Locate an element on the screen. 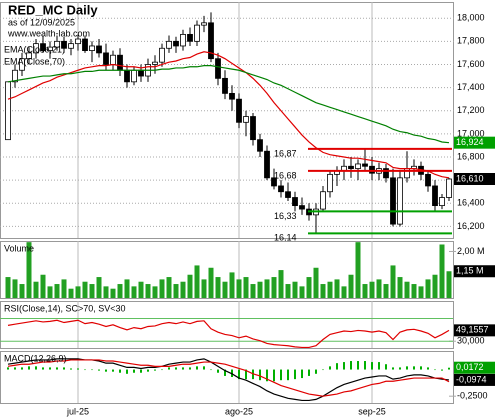 The height and width of the screenshot is (420, 496). last-value-label: -0,0974 is located at coordinates (471, 379).